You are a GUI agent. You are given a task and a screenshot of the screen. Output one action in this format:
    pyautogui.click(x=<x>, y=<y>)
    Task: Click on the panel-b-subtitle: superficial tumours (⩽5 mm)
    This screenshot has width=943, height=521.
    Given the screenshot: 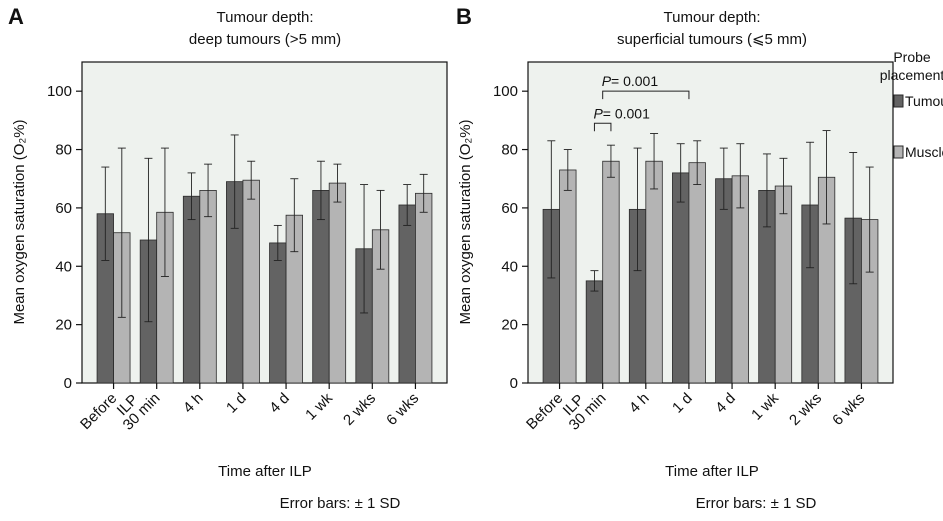 What is the action you would take?
    pyautogui.click(x=712, y=39)
    